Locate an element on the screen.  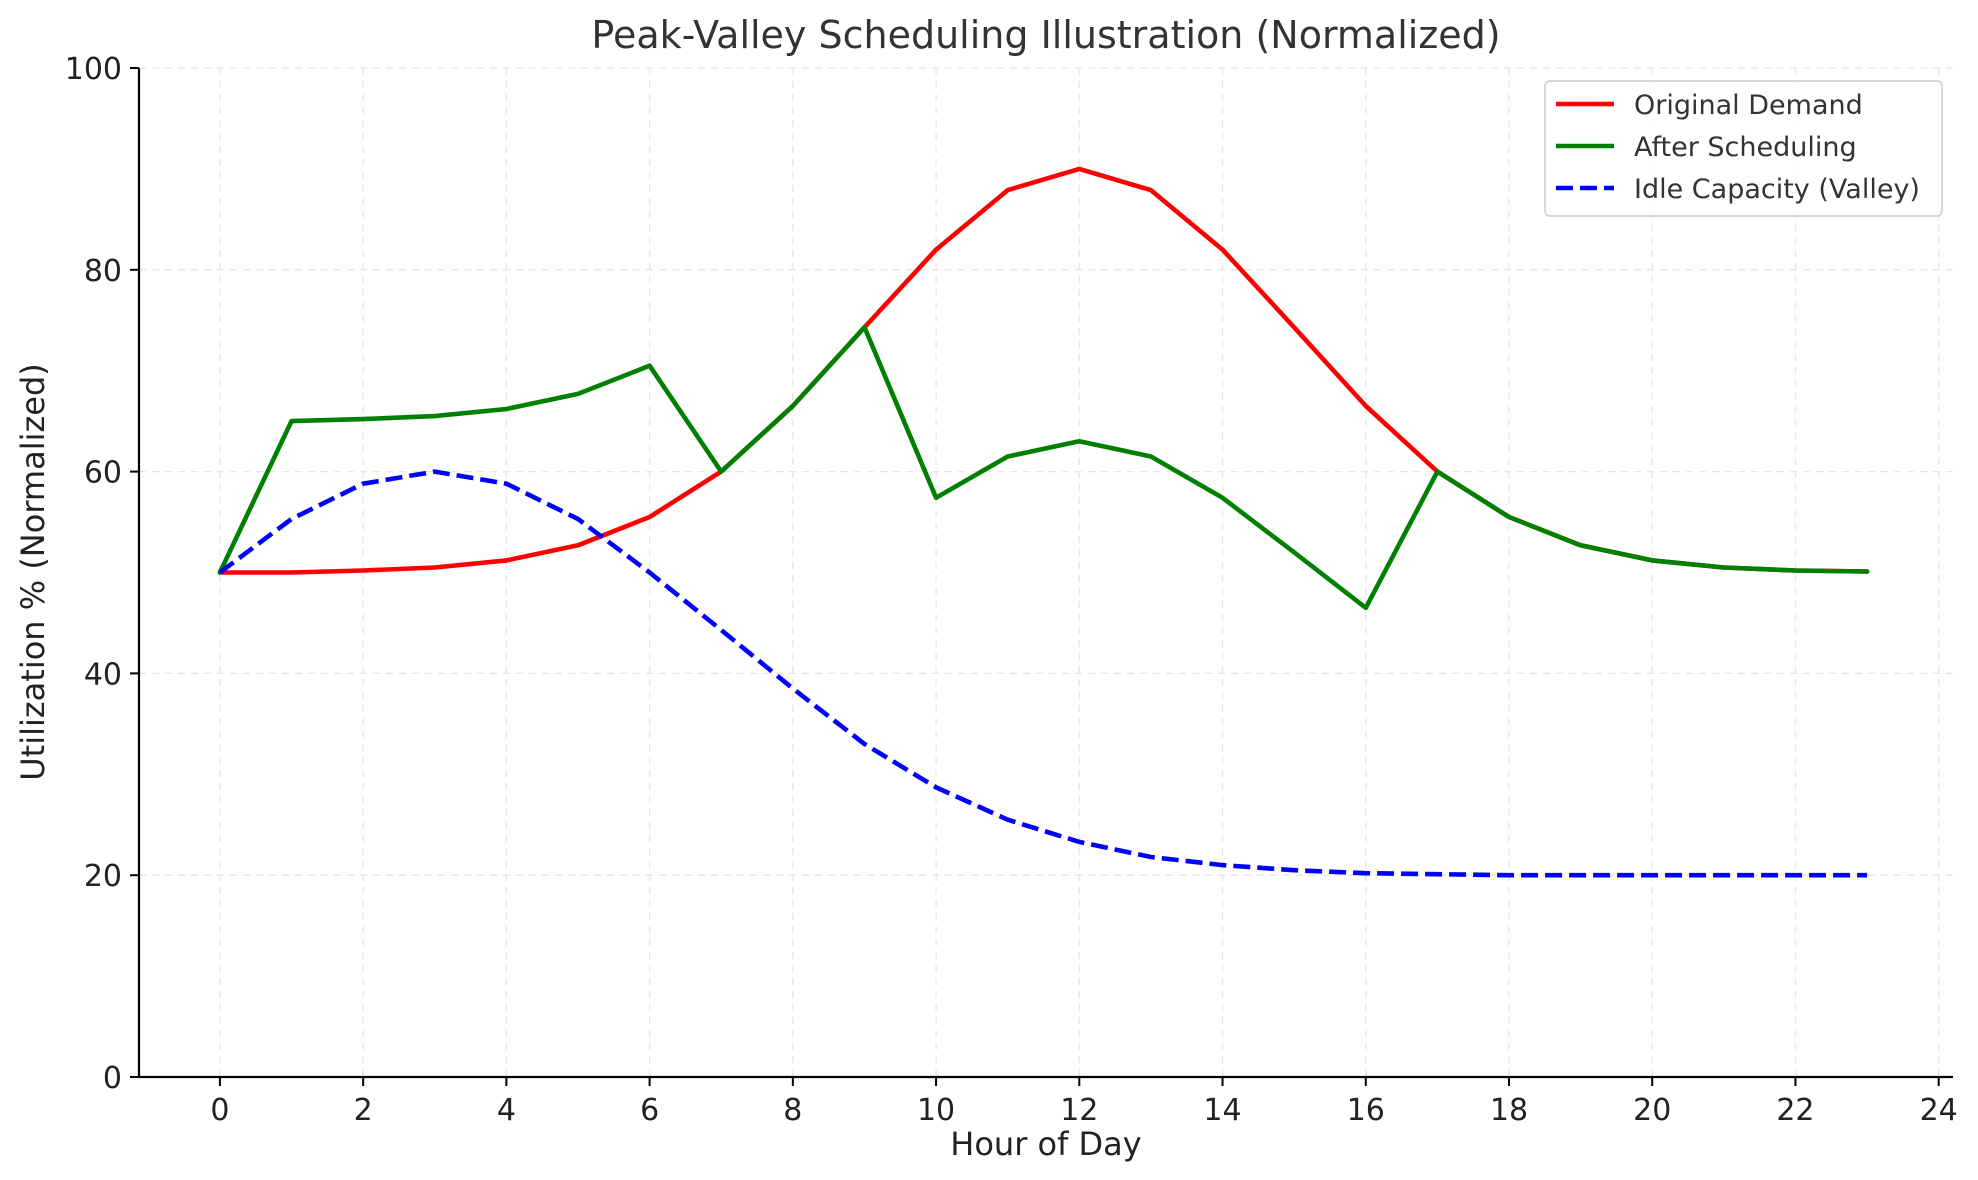
x-tick-label: 24 is located at coordinates (1939, 1110).